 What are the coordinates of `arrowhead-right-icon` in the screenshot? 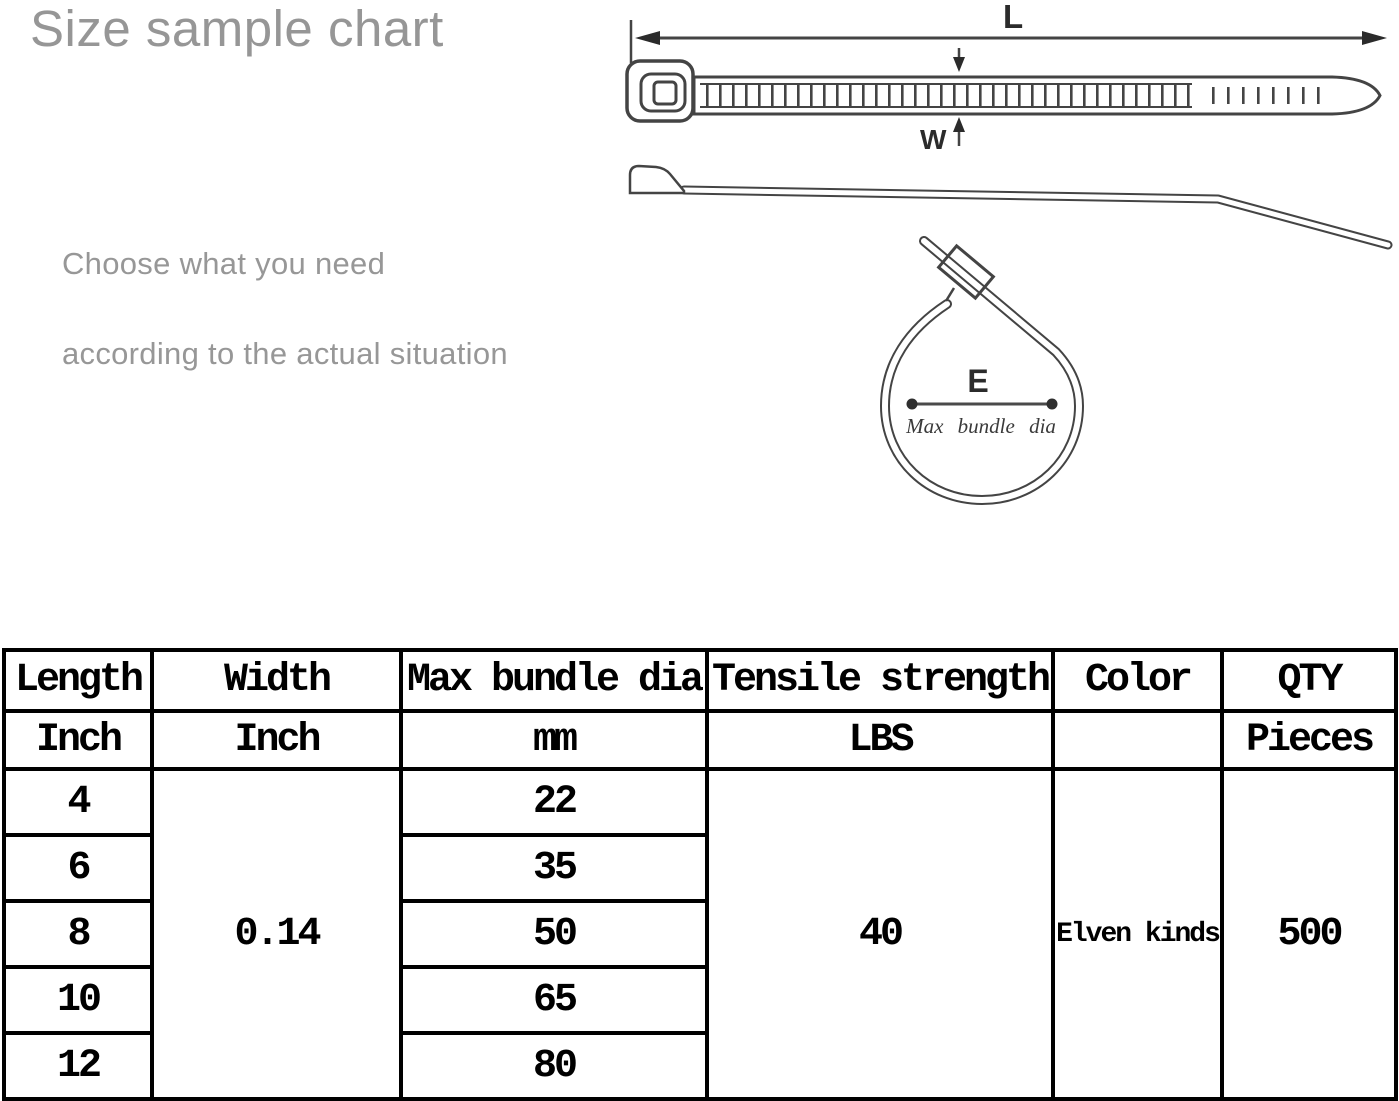 It's located at (1374, 38).